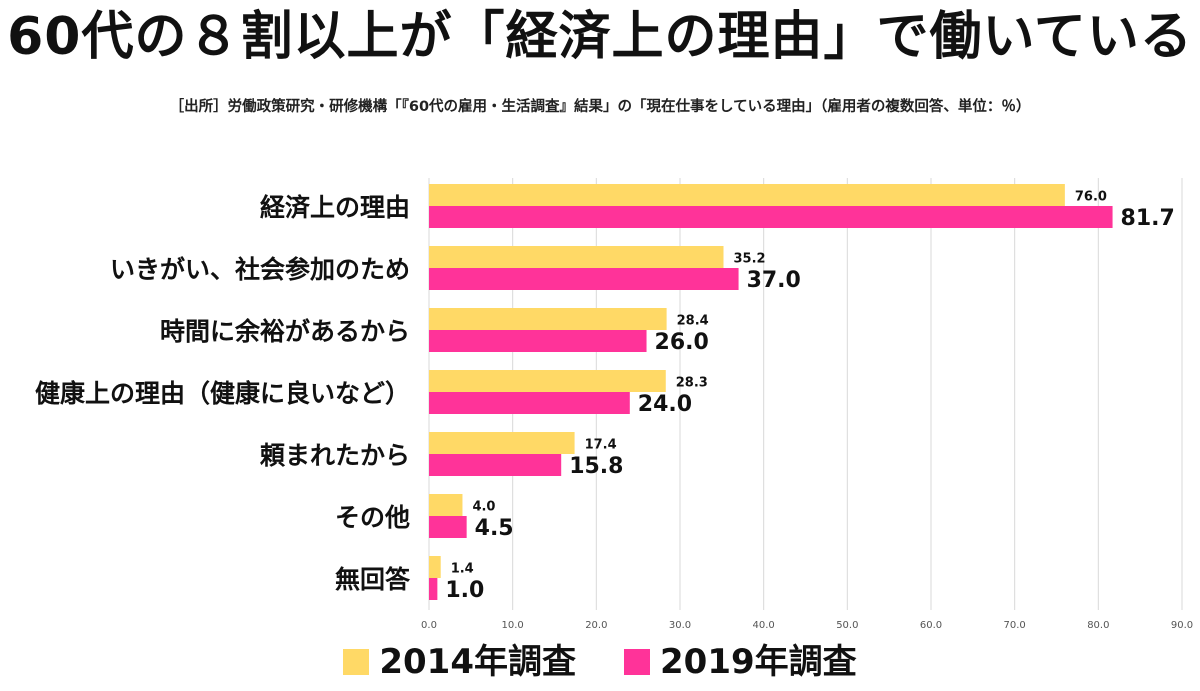 Image resolution: width=1200 pixels, height=691 pixels. Describe the element at coordinates (373, 579) in the screenshot. I see `category-label: 無回答` at that location.